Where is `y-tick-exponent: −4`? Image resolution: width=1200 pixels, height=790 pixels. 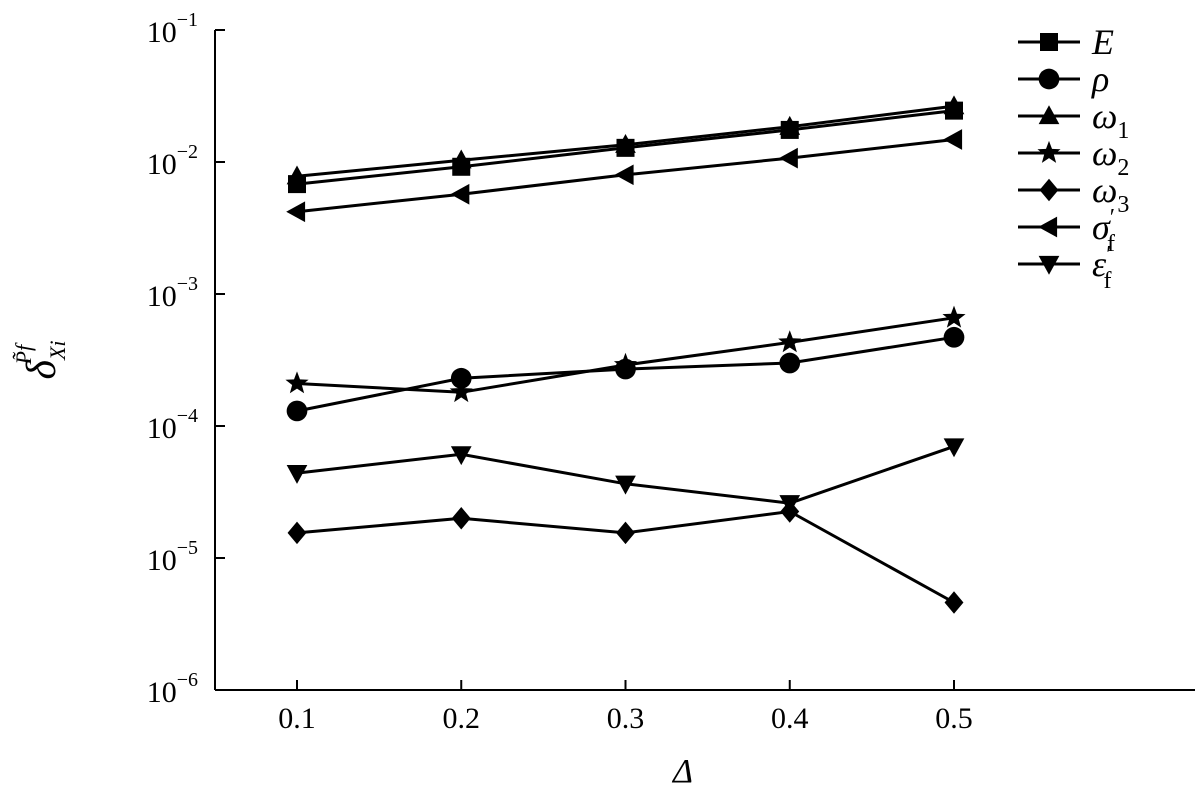
y-tick-exponent: −4 is located at coordinates (187, 416).